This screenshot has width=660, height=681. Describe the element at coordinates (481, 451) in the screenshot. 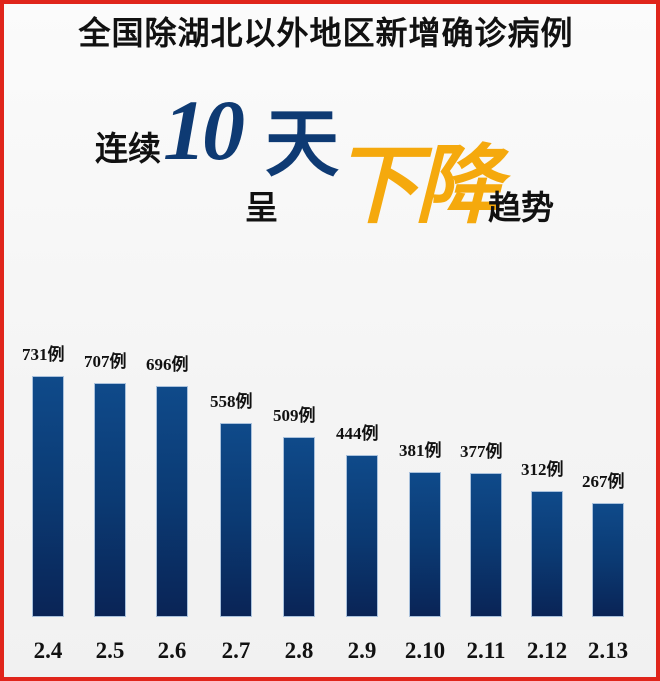

I see `bar-value-label: 377例` at that location.